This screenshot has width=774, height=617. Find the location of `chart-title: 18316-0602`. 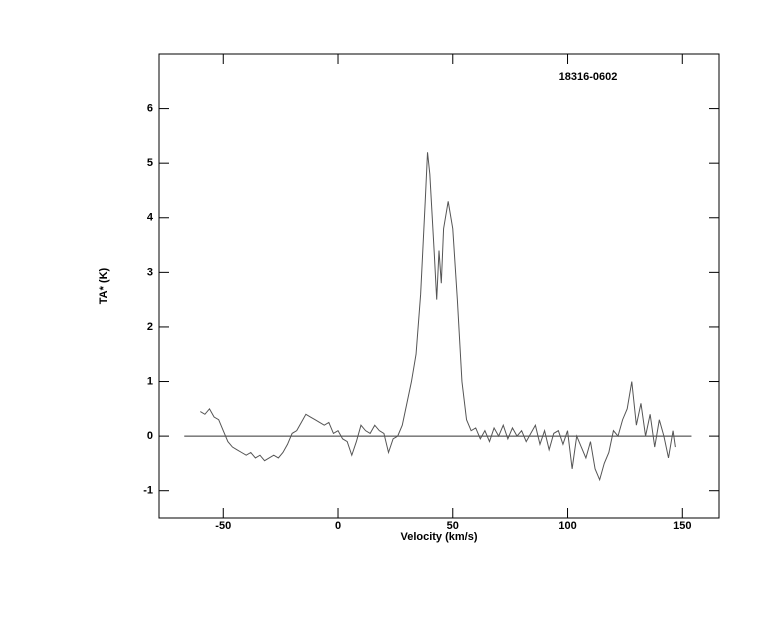

chart-title: 18316-0602 is located at coordinates (588, 77).